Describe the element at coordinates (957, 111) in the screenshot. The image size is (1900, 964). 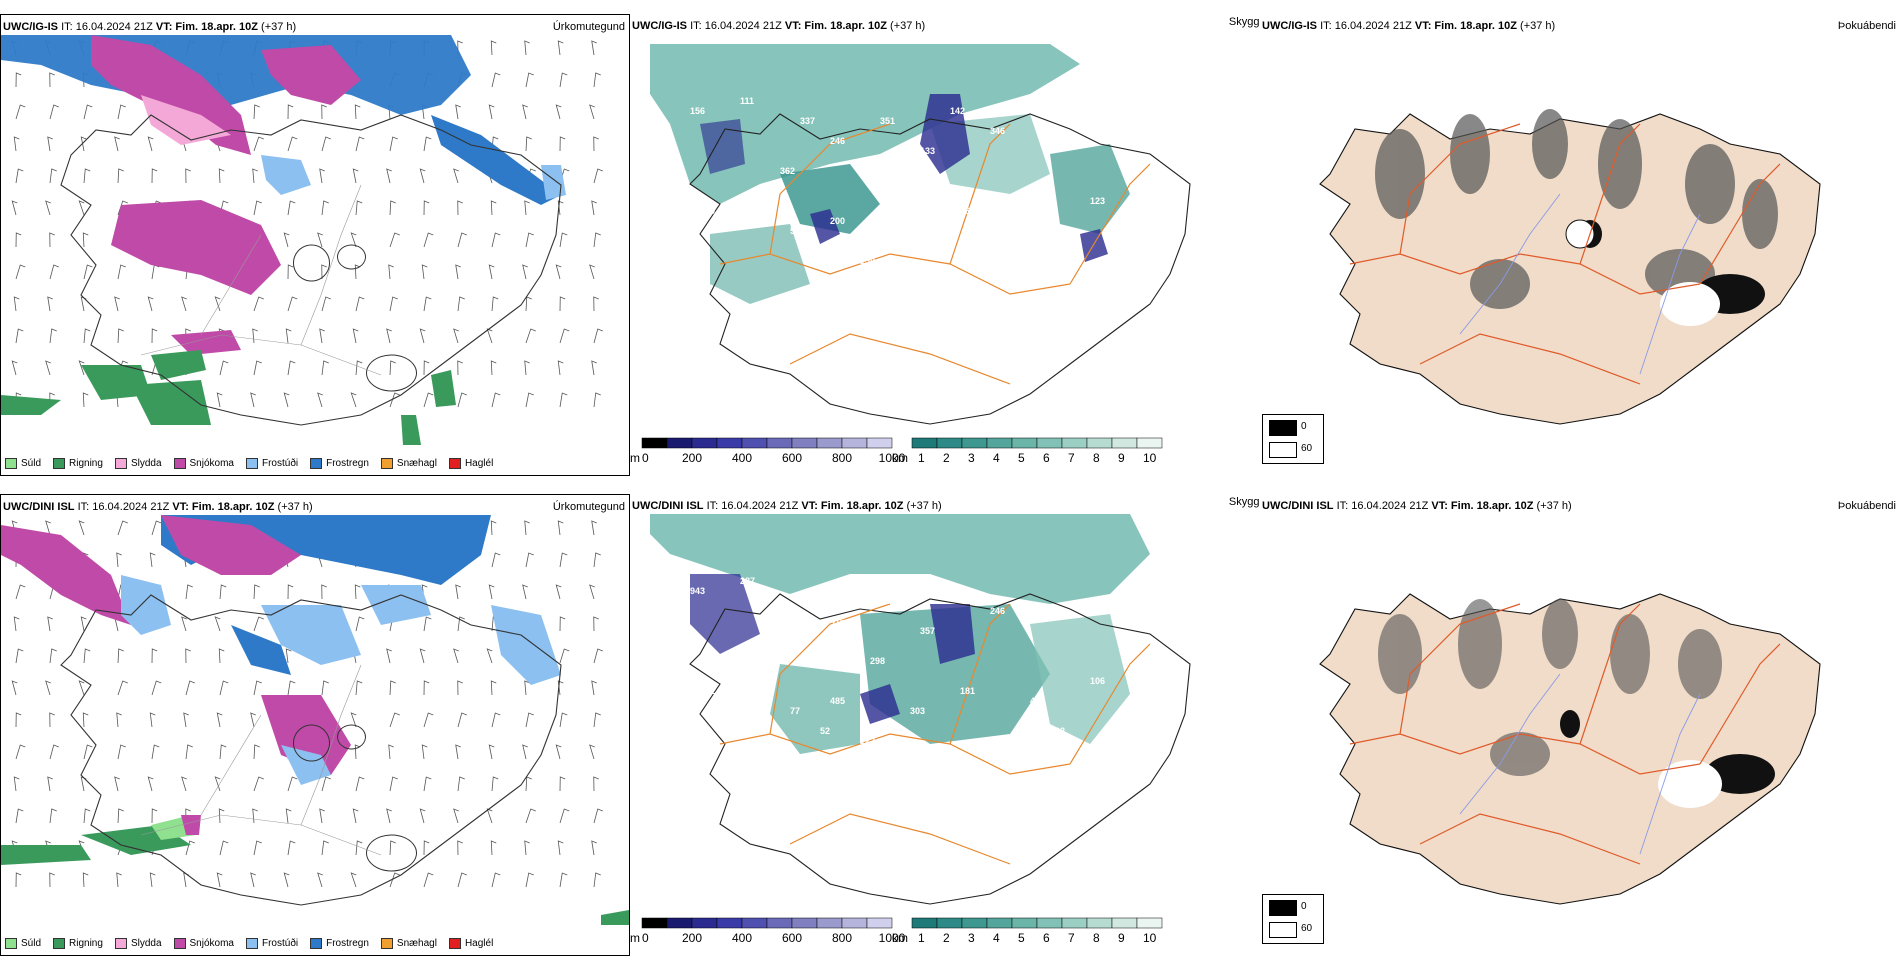
I see `visibility-value-label: 142` at that location.